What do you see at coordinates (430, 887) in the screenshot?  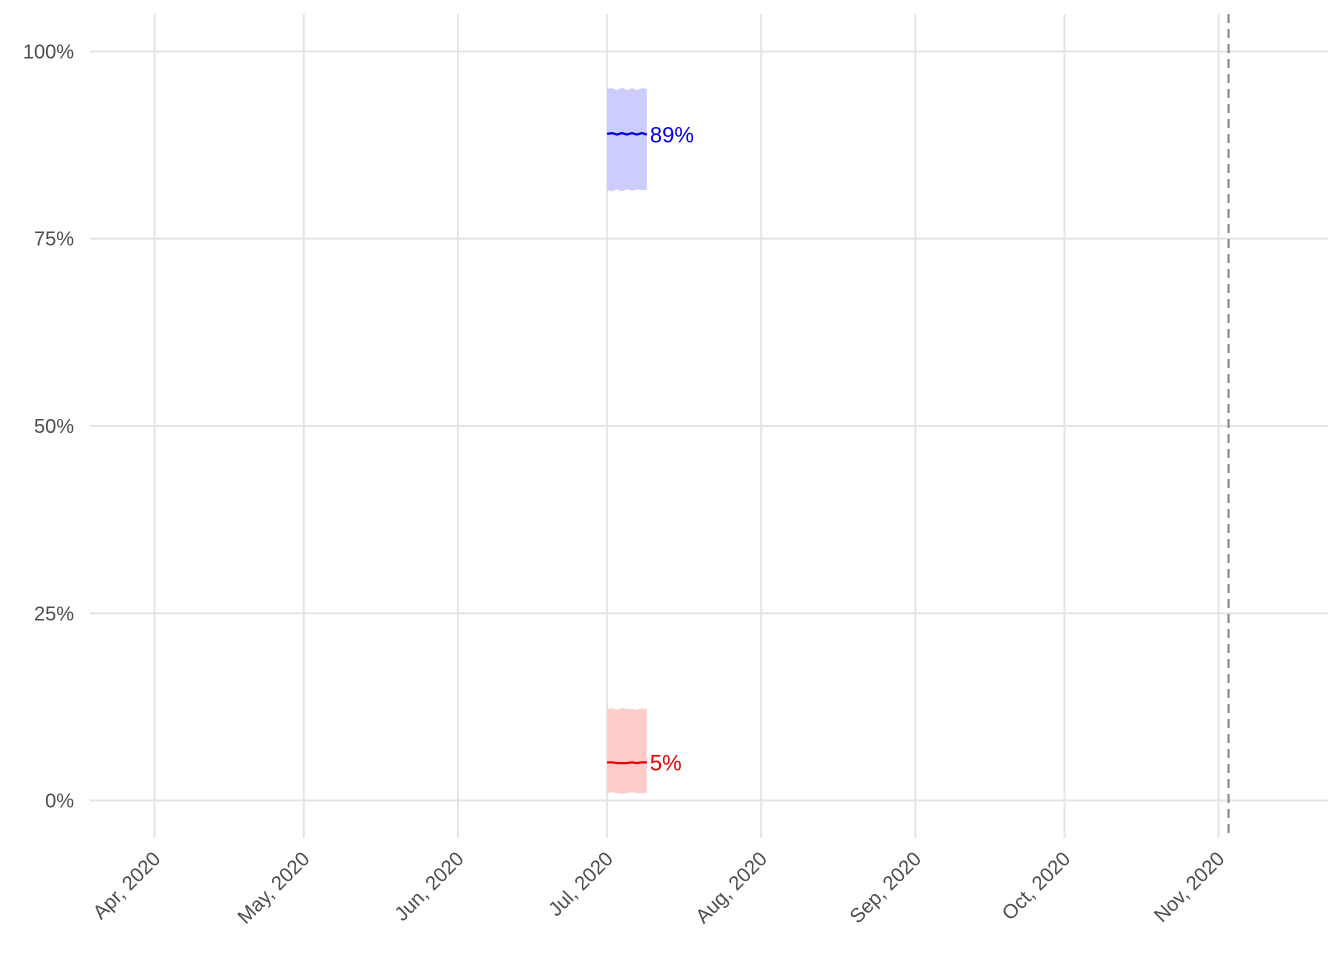 I see `x-tick-label: Jun, 2020` at bounding box center [430, 887].